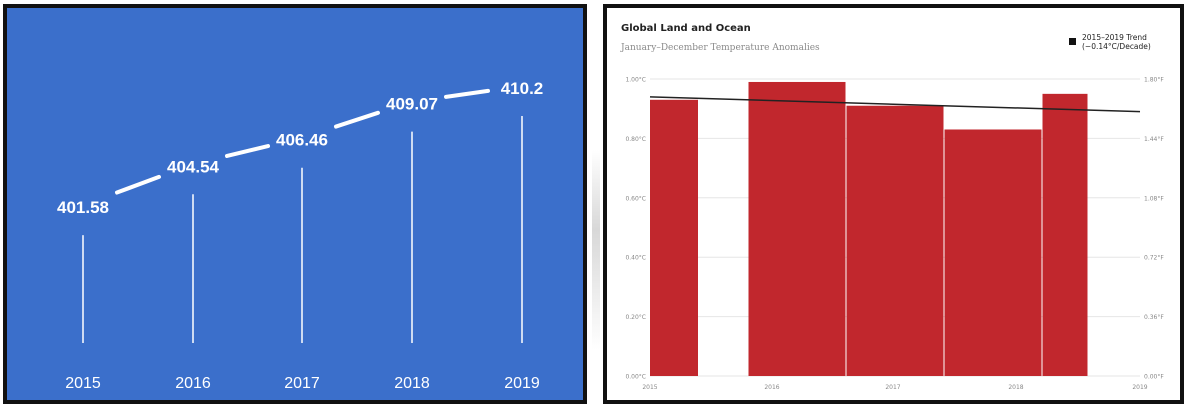 The image size is (1187, 407). I want to click on legend-swatch, so click(1072, 41).